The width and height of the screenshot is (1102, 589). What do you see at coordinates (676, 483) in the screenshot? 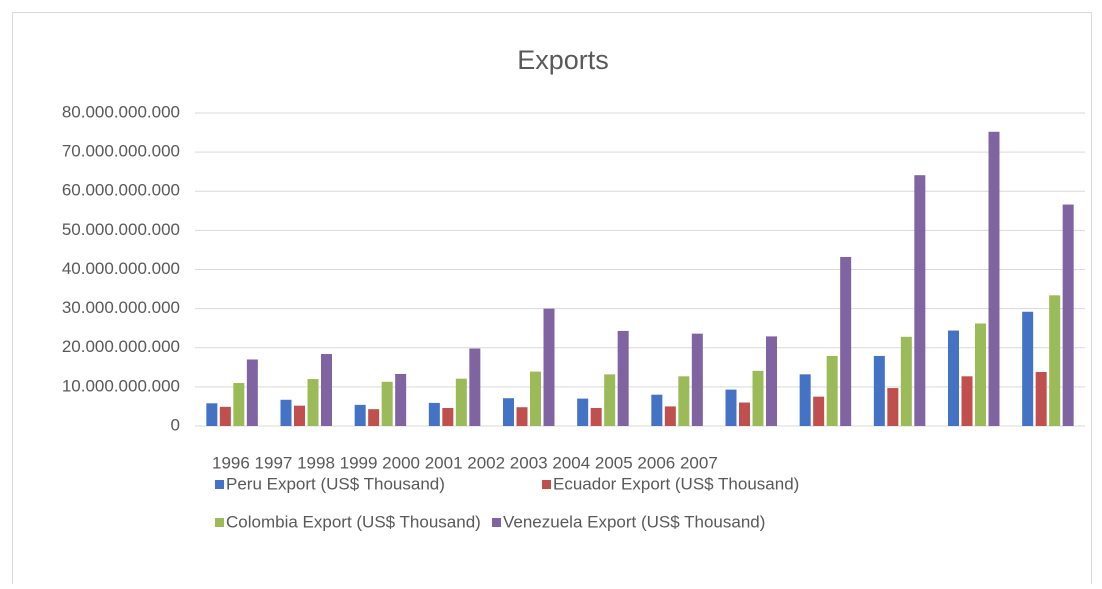
I see `legend-label: Ecuador Export (US$ Thousand)` at bounding box center [676, 483].